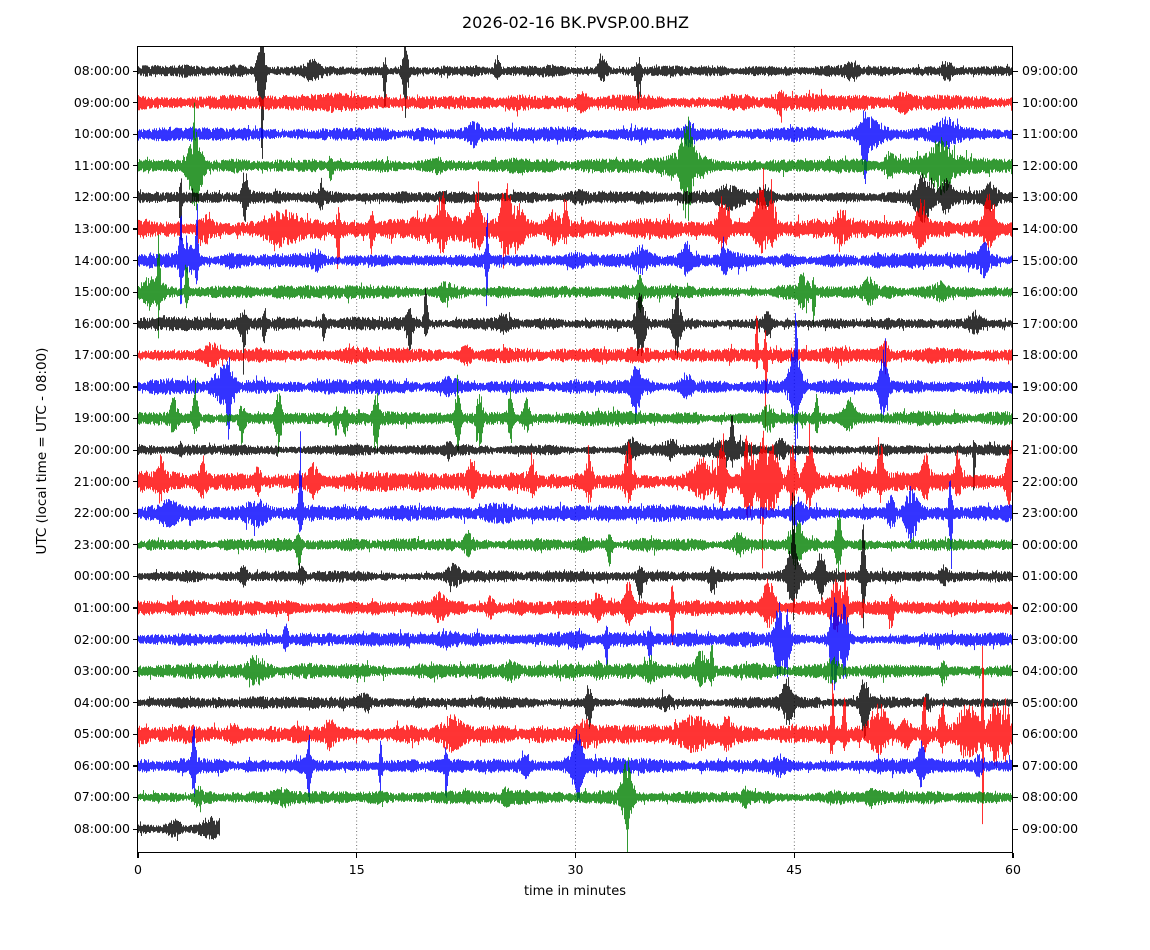  I want to click on utc-tick-label: 21:00:00, so click(101, 481).